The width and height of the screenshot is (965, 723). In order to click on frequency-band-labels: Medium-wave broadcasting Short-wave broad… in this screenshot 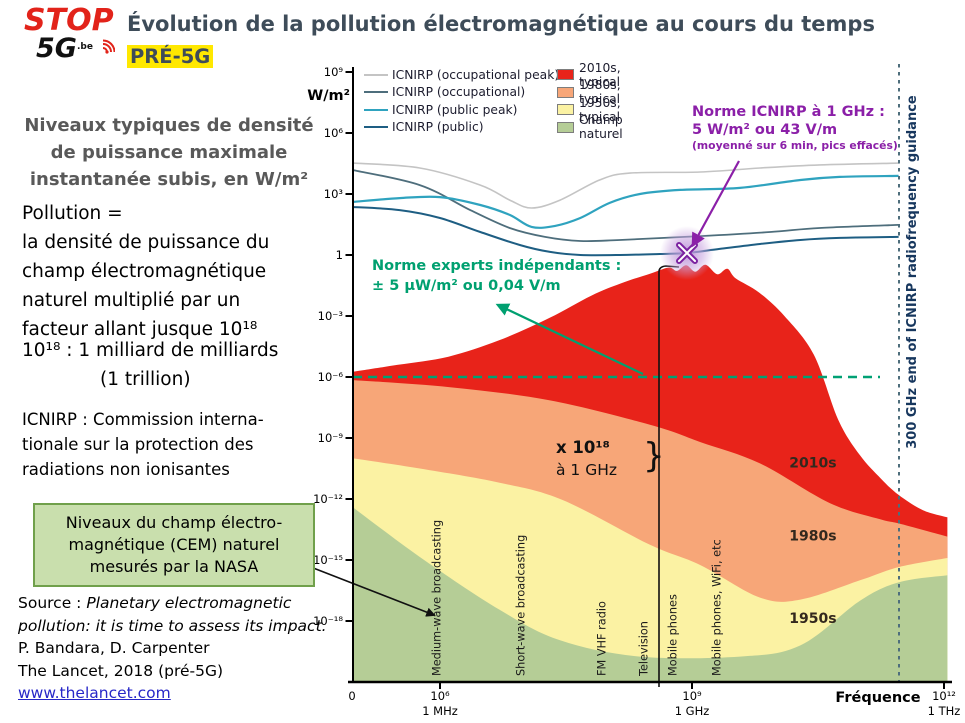, I will do `click(577, 598)`.